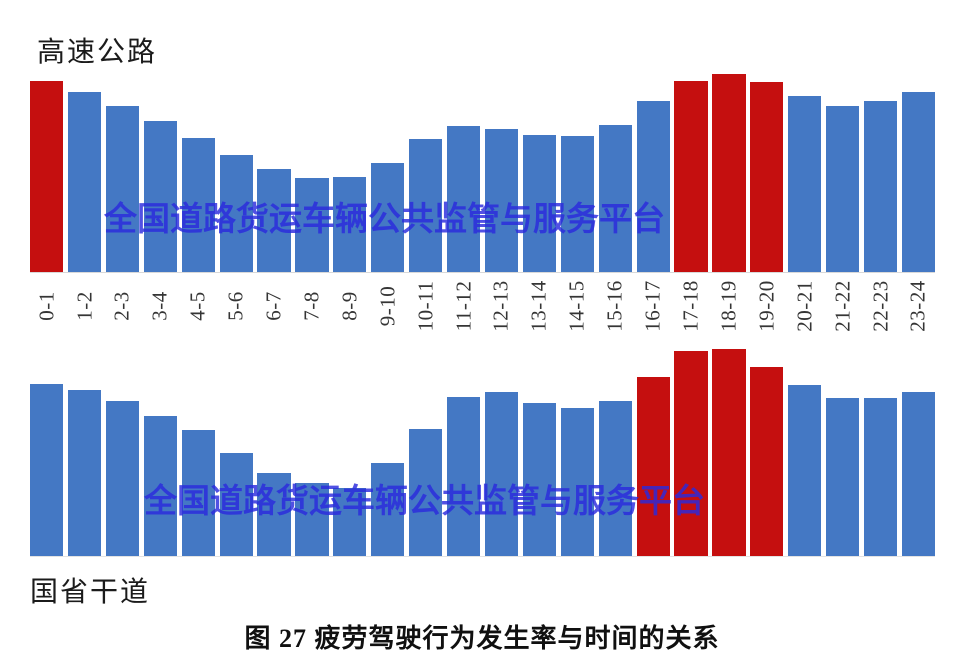 This screenshot has height=665, width=964. I want to click on x-tick-label: 15-16, so click(614, 306).